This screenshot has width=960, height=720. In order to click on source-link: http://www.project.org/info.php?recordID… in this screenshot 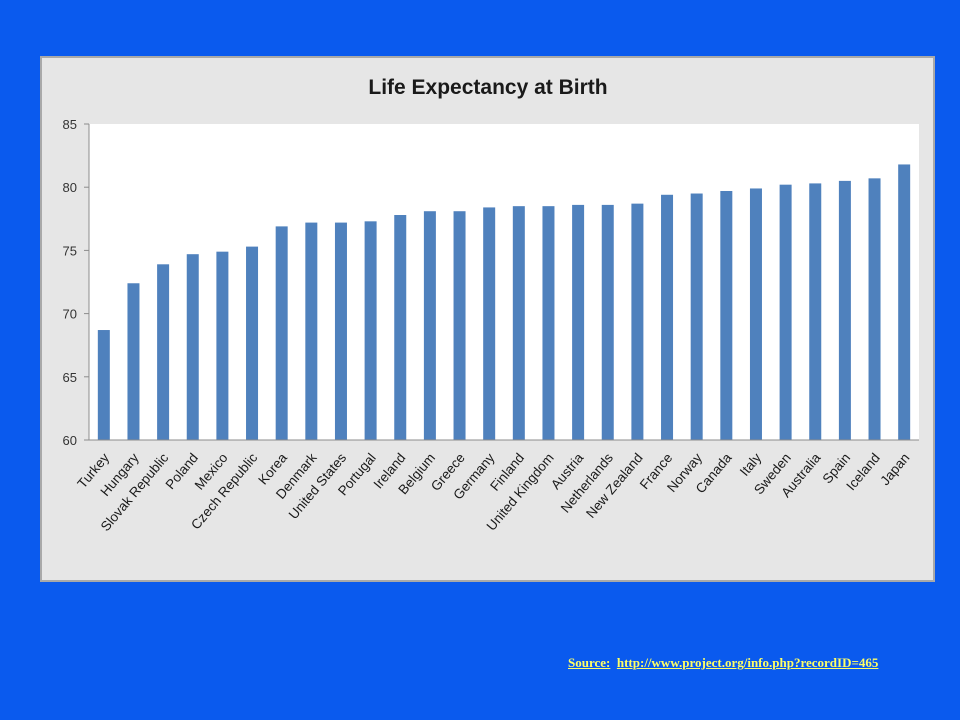, I will do `click(747, 662)`.